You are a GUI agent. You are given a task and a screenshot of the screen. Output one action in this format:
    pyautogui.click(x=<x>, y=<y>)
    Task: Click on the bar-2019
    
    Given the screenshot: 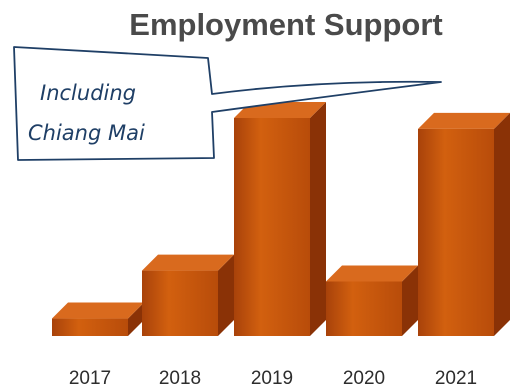 What is the action you would take?
    pyautogui.click(x=280, y=219)
    